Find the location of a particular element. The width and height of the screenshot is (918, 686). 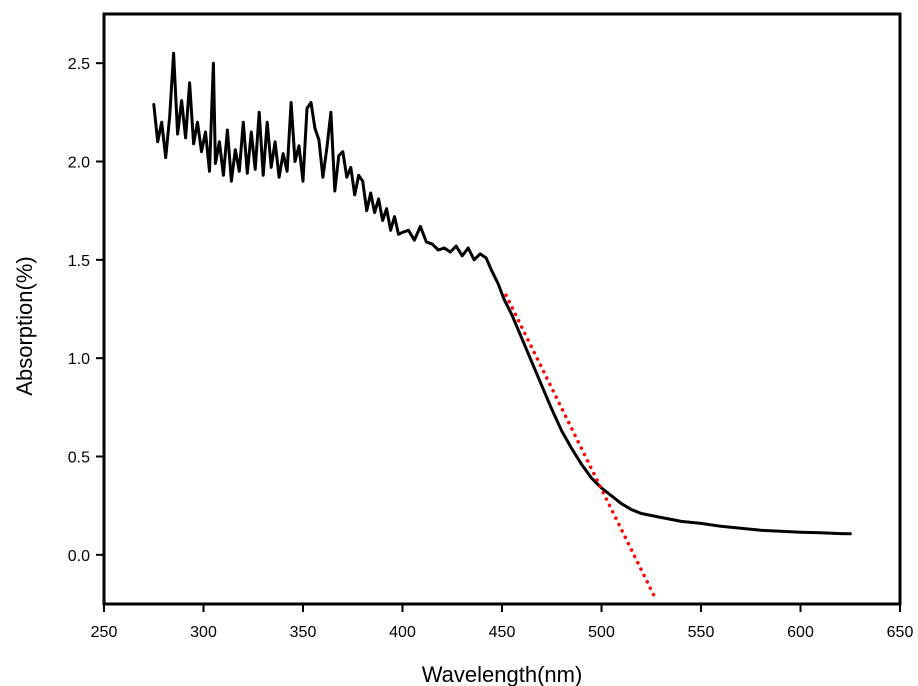

y-tick-label: 0.0 is located at coordinates (79, 556).